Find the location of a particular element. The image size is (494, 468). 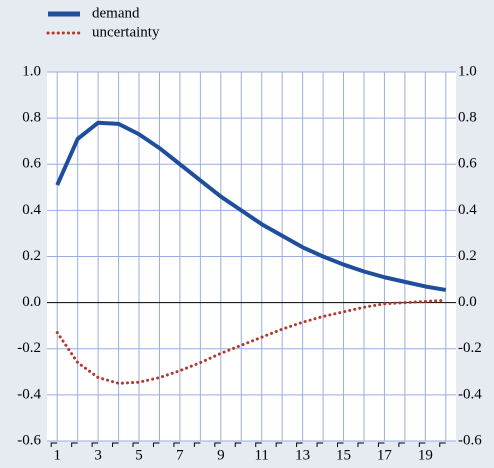

y-tick-label: -0.4 is located at coordinates (29, 394).